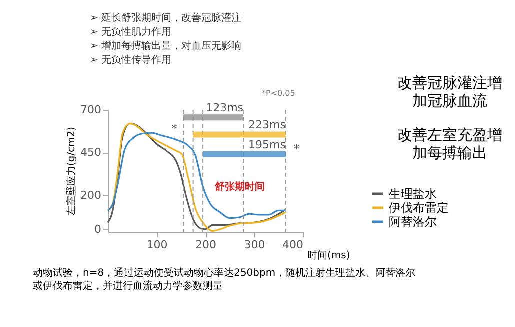 This screenshot has height=327, width=515. What do you see at coordinates (279, 93) in the screenshot?
I see `text: *P<0.05` at bounding box center [279, 93].